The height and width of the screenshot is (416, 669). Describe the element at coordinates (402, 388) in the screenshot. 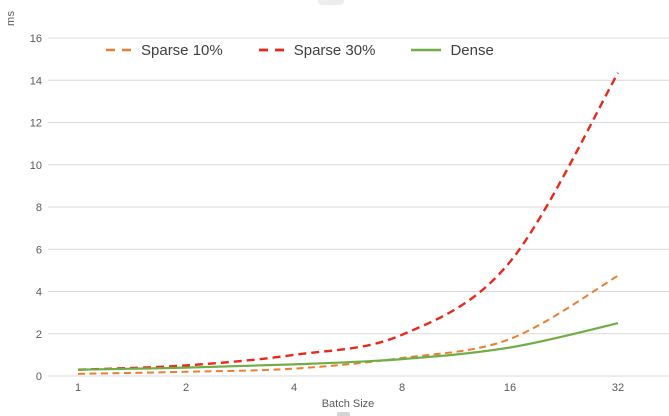

I see `x-tick-label: 8` at that location.